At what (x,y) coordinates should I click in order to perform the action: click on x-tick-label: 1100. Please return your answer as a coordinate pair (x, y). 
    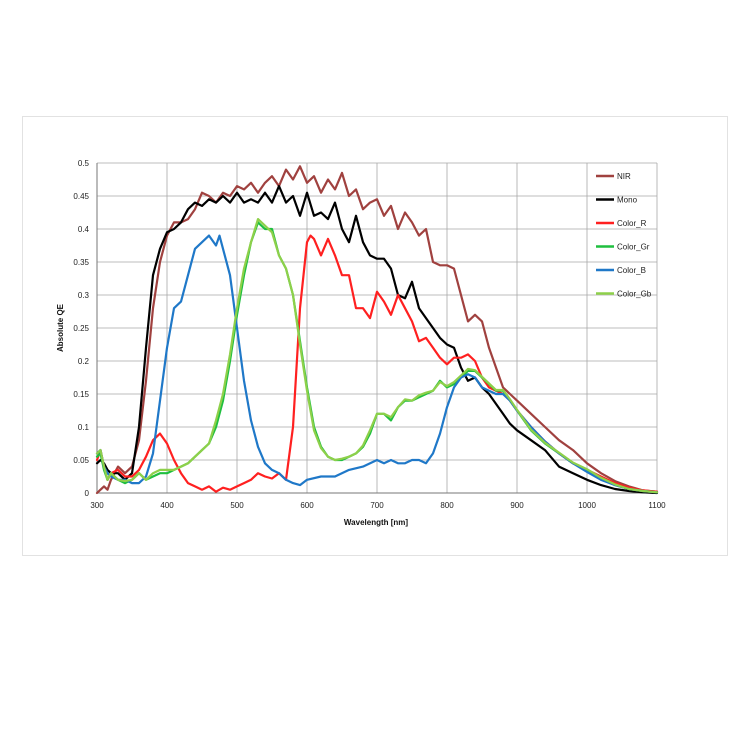
    Looking at the image, I should click on (657, 505).